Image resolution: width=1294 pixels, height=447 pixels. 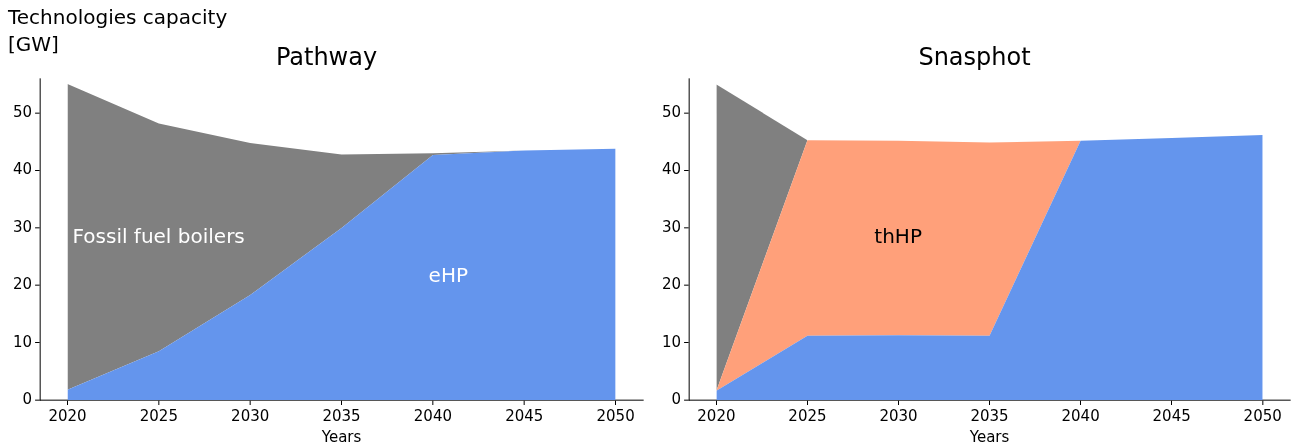 I want to click on y-axis-title: Technologies capacity [GW], so click(x=118, y=31).